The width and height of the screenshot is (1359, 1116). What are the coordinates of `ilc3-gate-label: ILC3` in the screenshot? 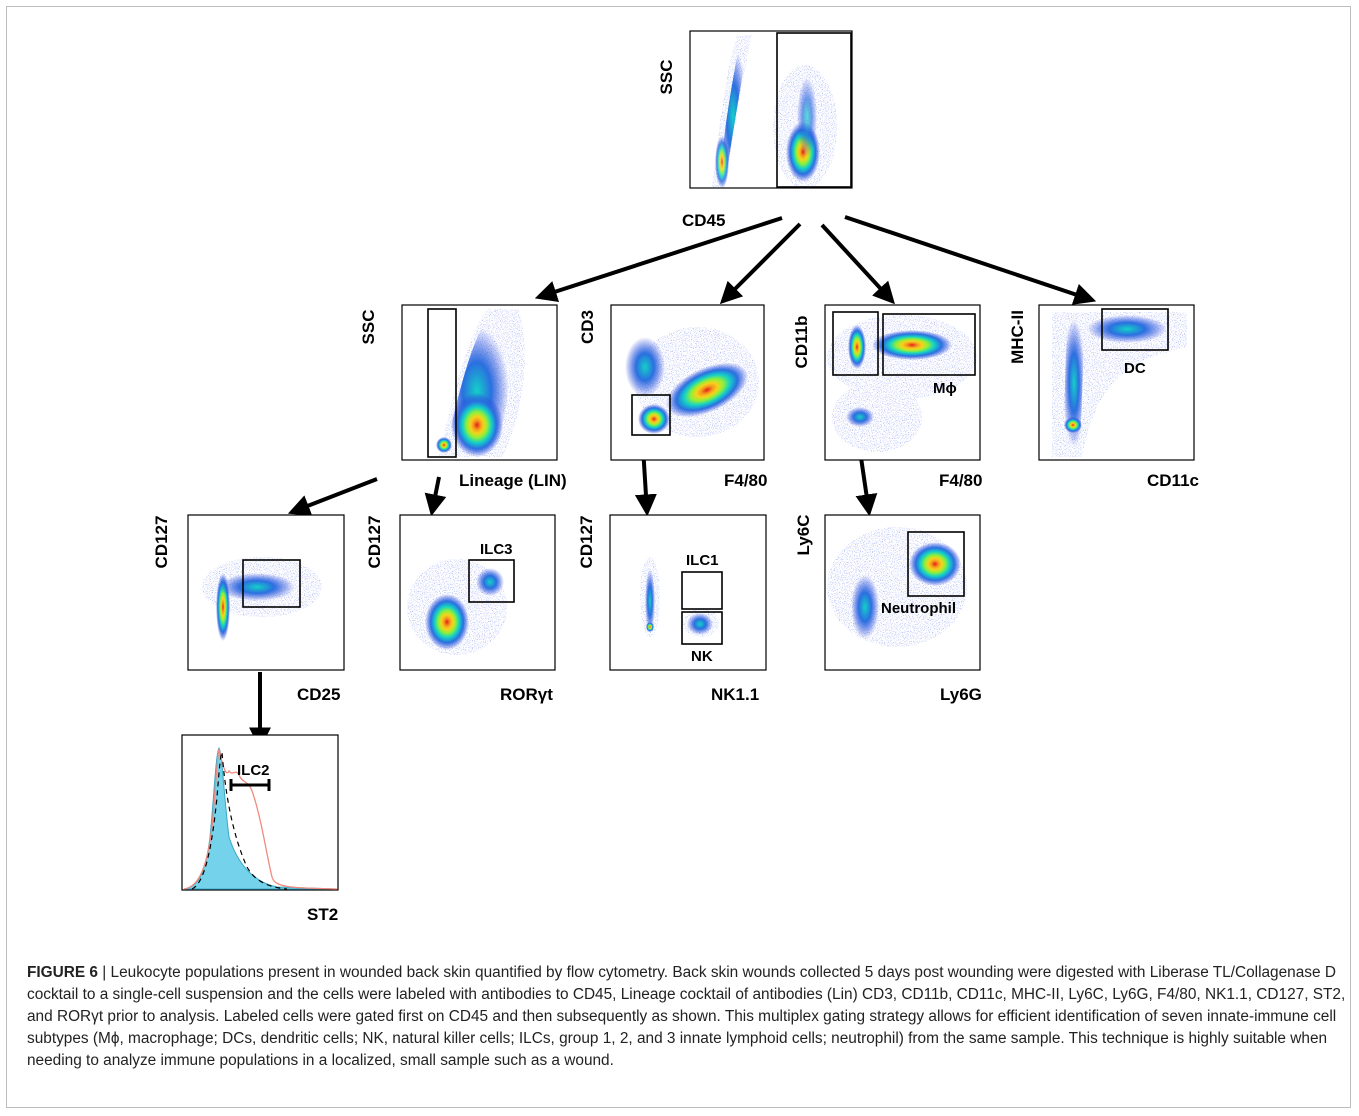 It's located at (496, 549).